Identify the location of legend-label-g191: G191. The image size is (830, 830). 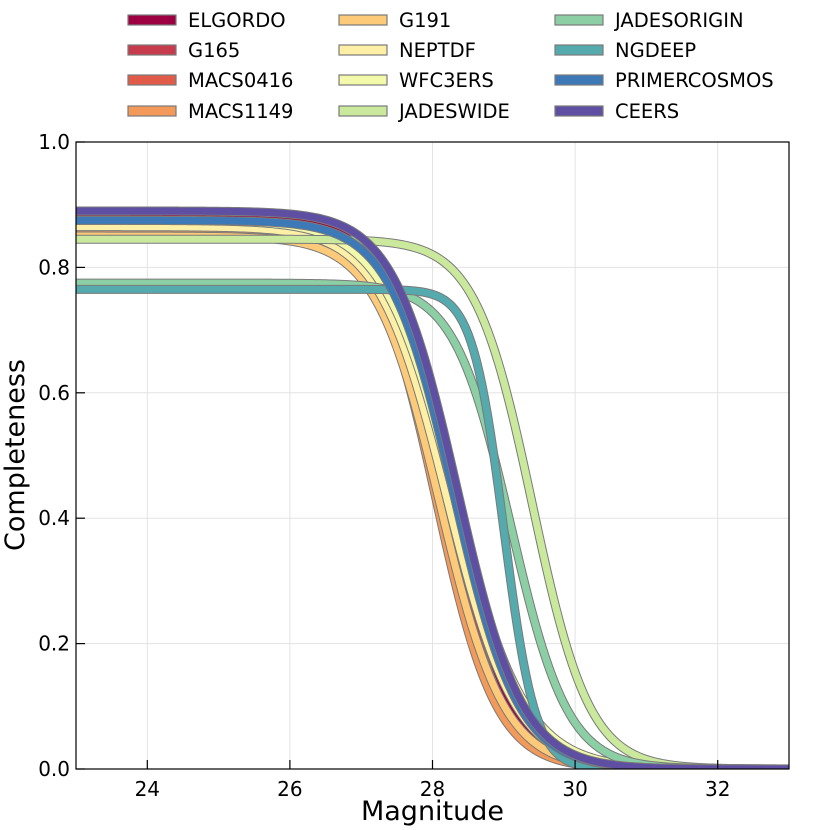
(425, 20).